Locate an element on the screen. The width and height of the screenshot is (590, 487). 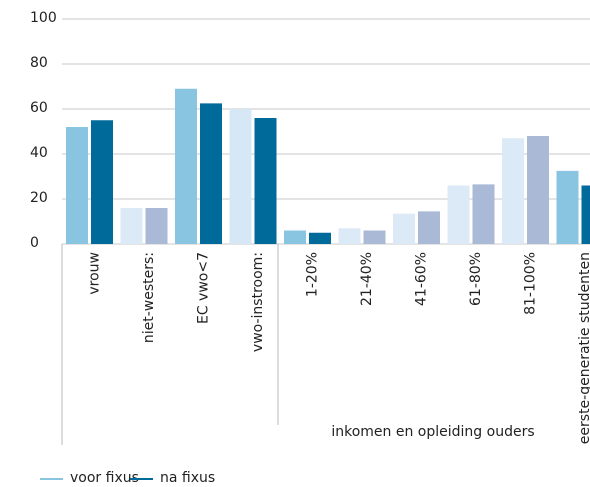
x-tick-label: vwo-instroom: is located at coordinates (258, 302).